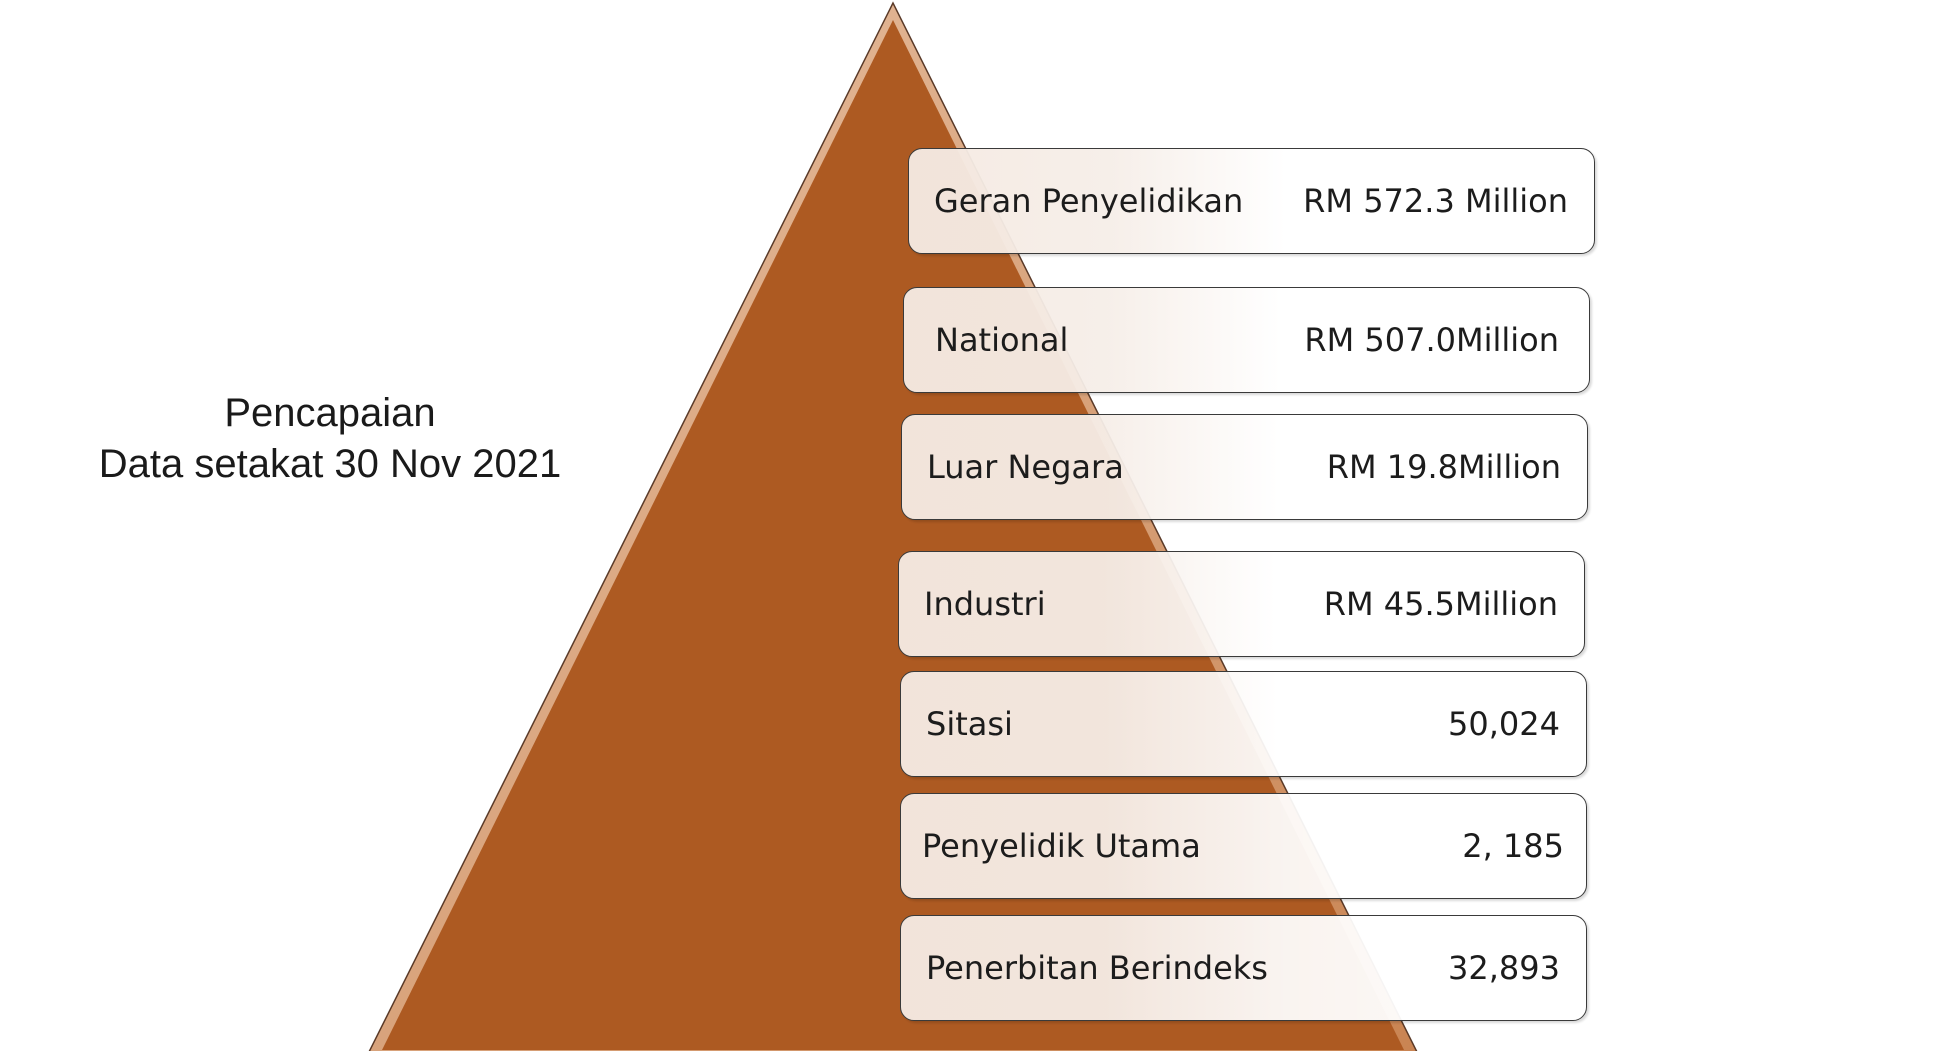  I want to click on row-penerbitan-berindeks: Penerbitan Berindeks 32,893, so click(1243, 968).